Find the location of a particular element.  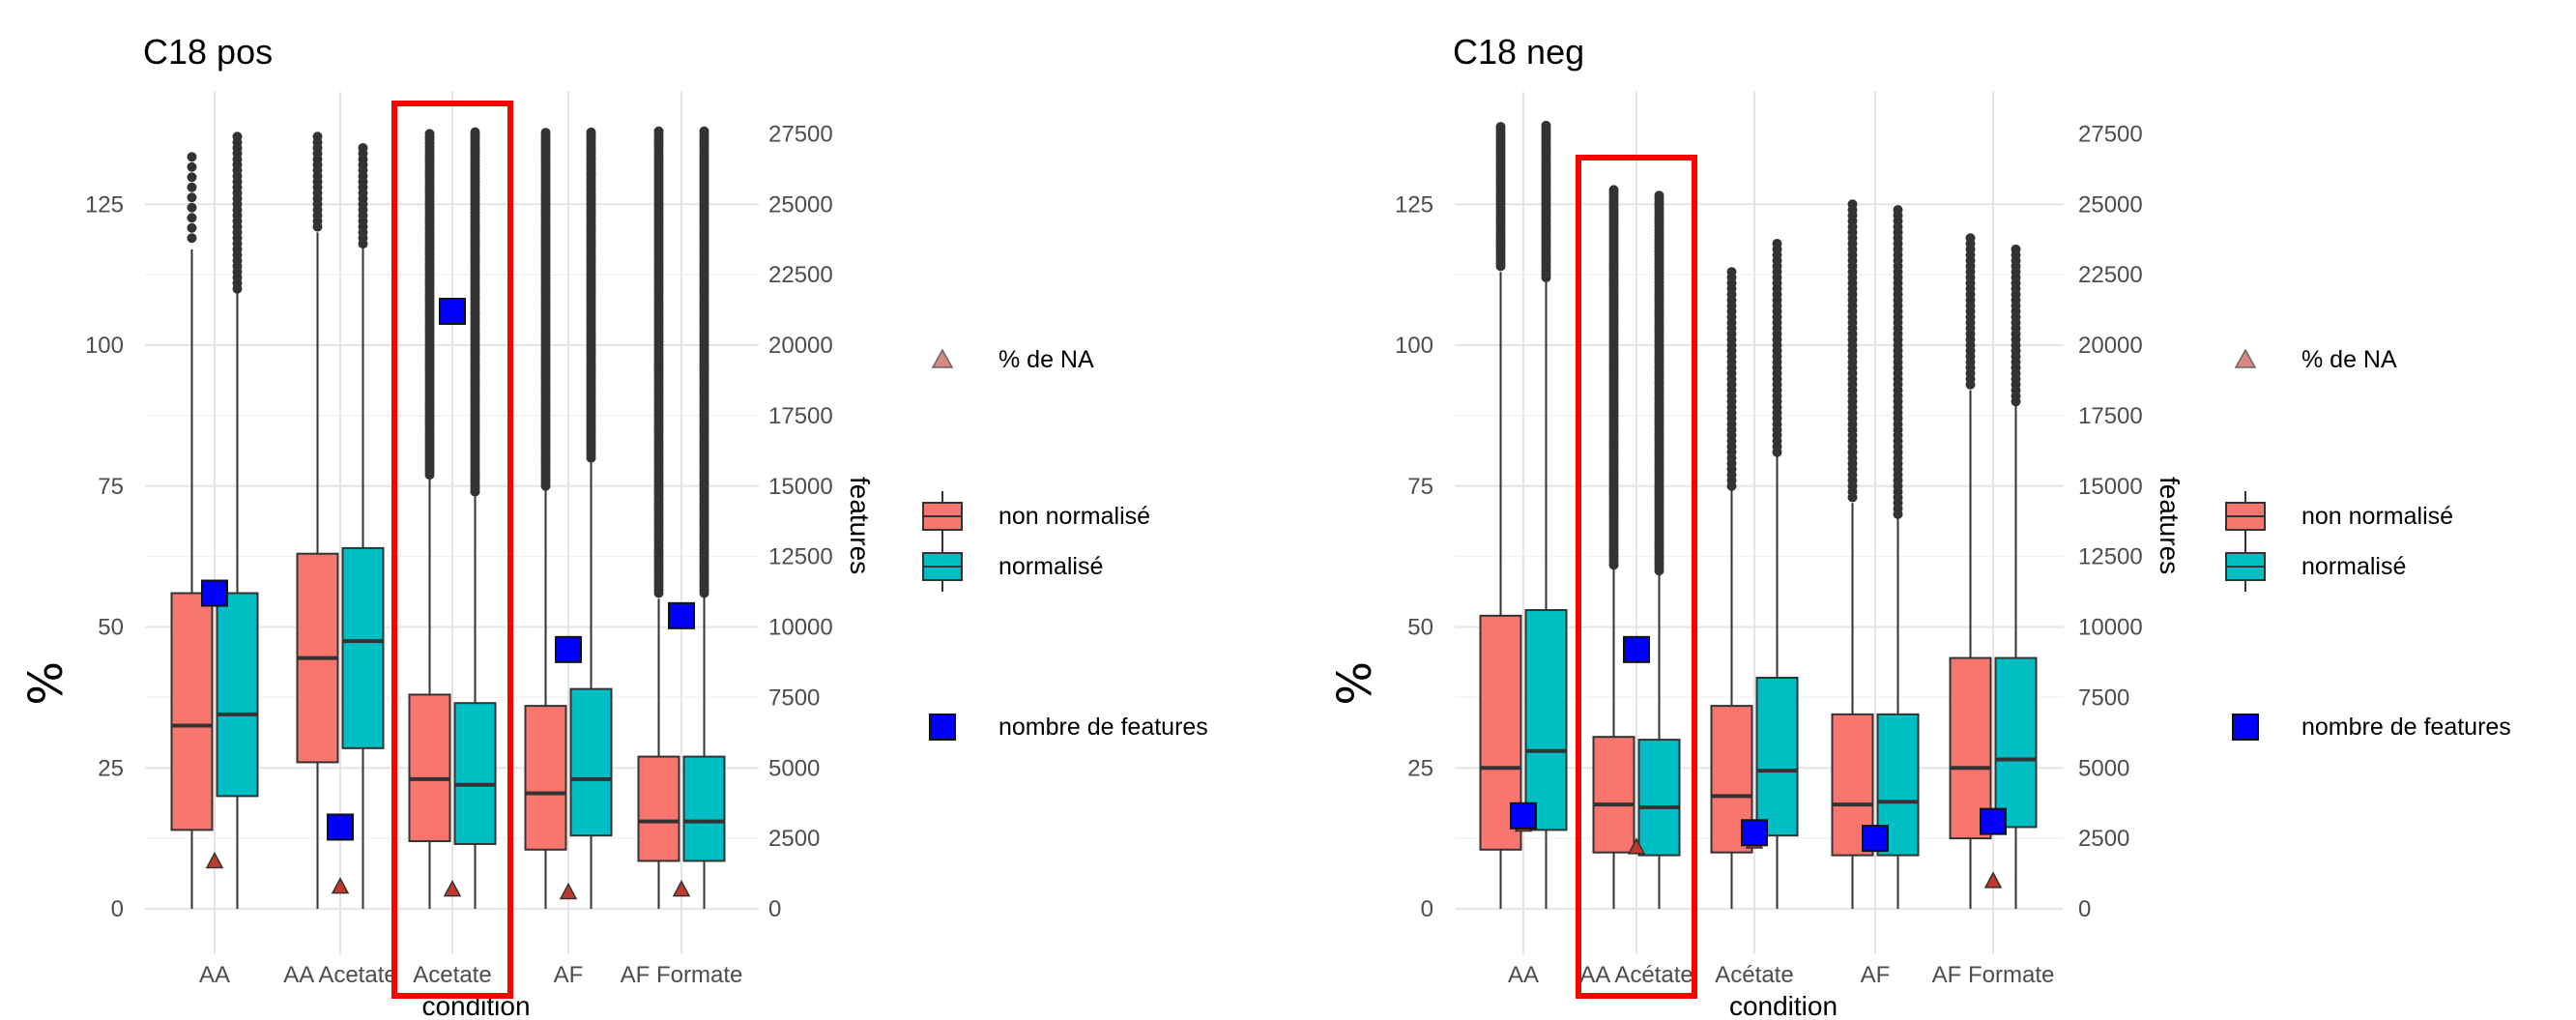

y2-tick-label: 15000 is located at coordinates (800, 487).